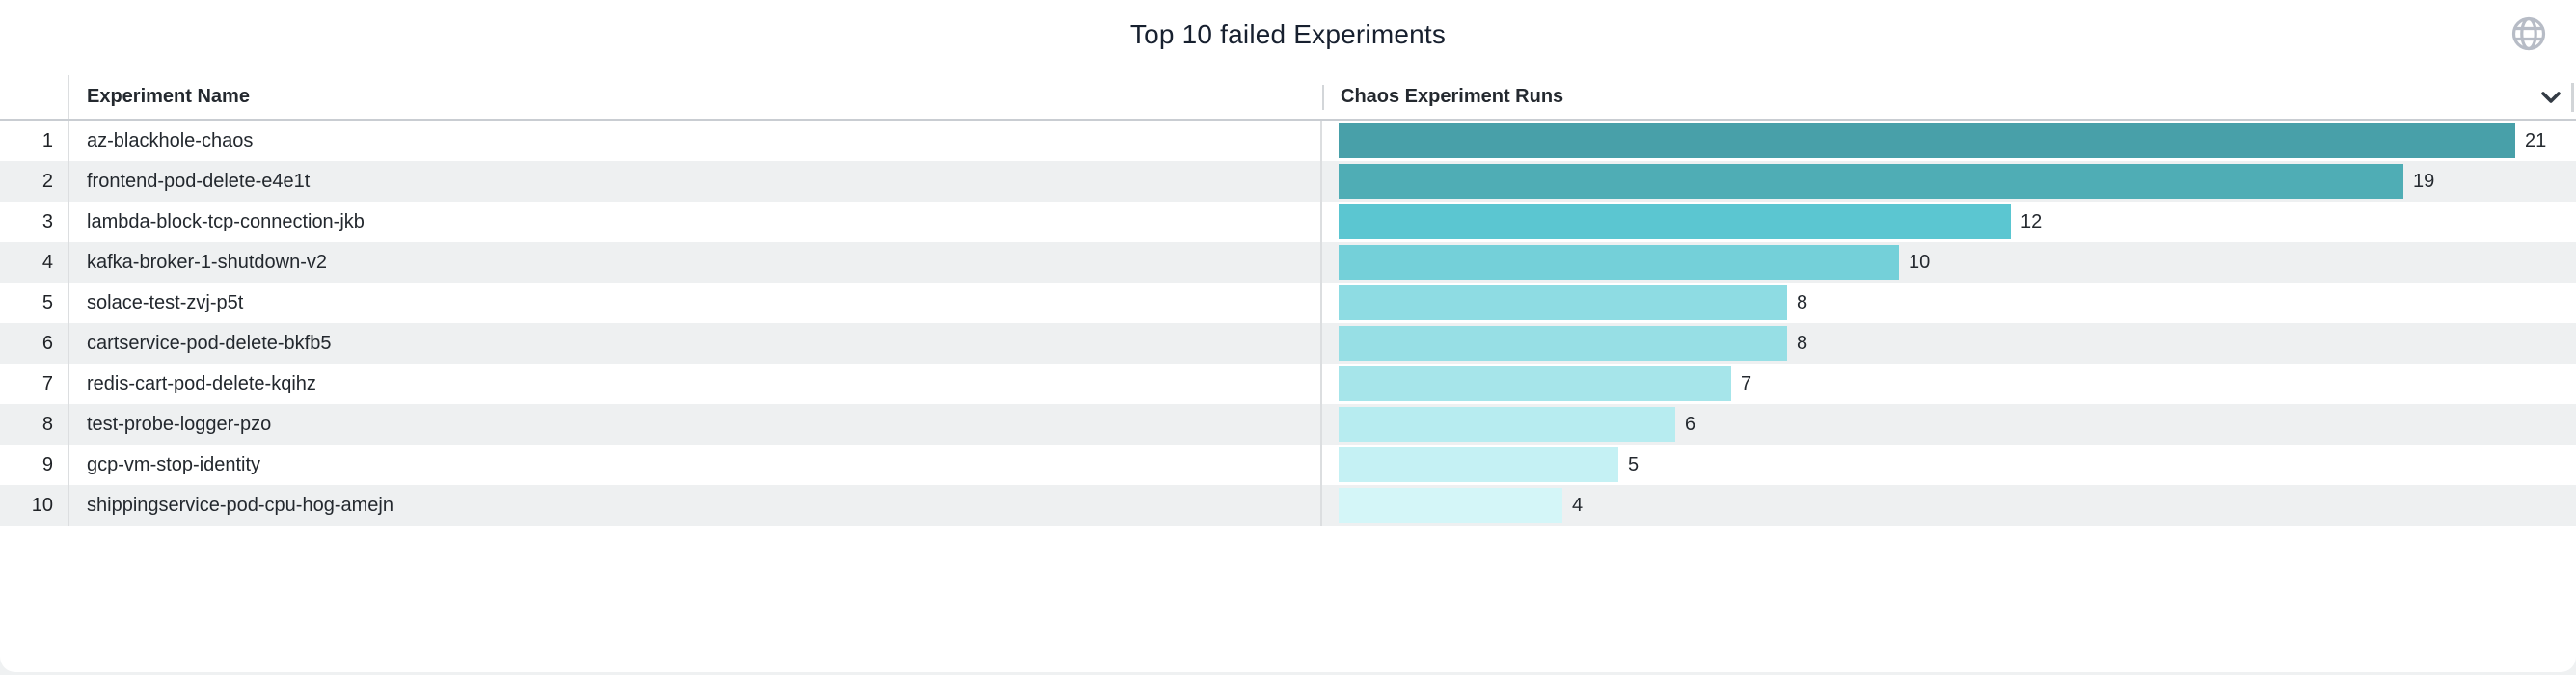 The width and height of the screenshot is (2576, 675). What do you see at coordinates (1949, 262) in the screenshot?
I see `runs-bar-cell: 10` at bounding box center [1949, 262].